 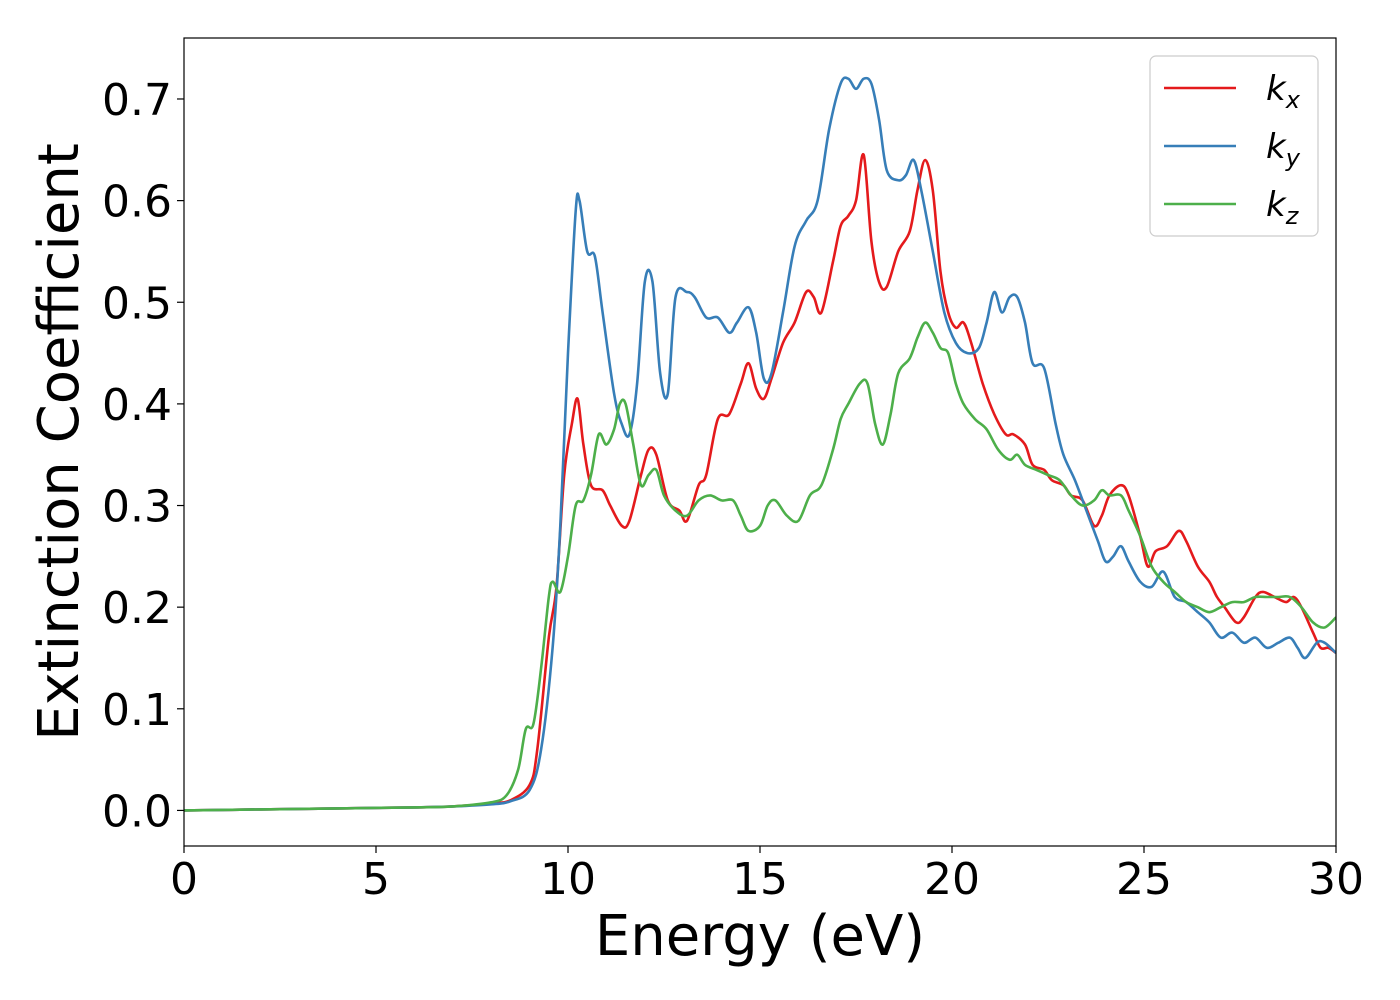 I want to click on y-tick-label: 0.0, so click(x=137, y=811).